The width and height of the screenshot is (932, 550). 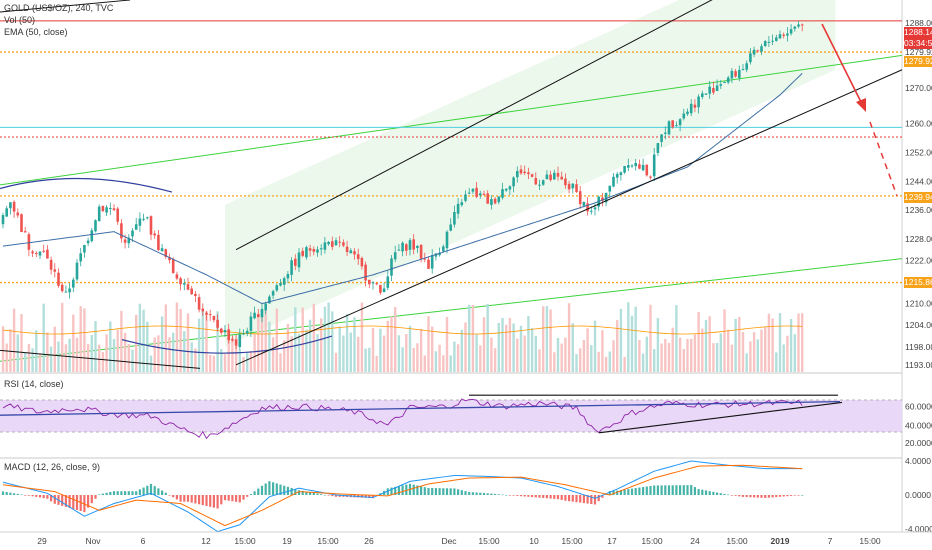 I want to click on arc-top-left, so click(x=86, y=185).